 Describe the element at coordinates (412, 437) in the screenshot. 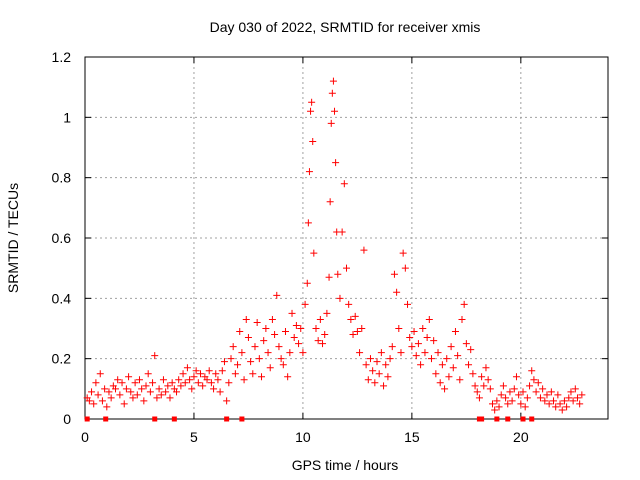

I see `x-tick-label: 15` at that location.